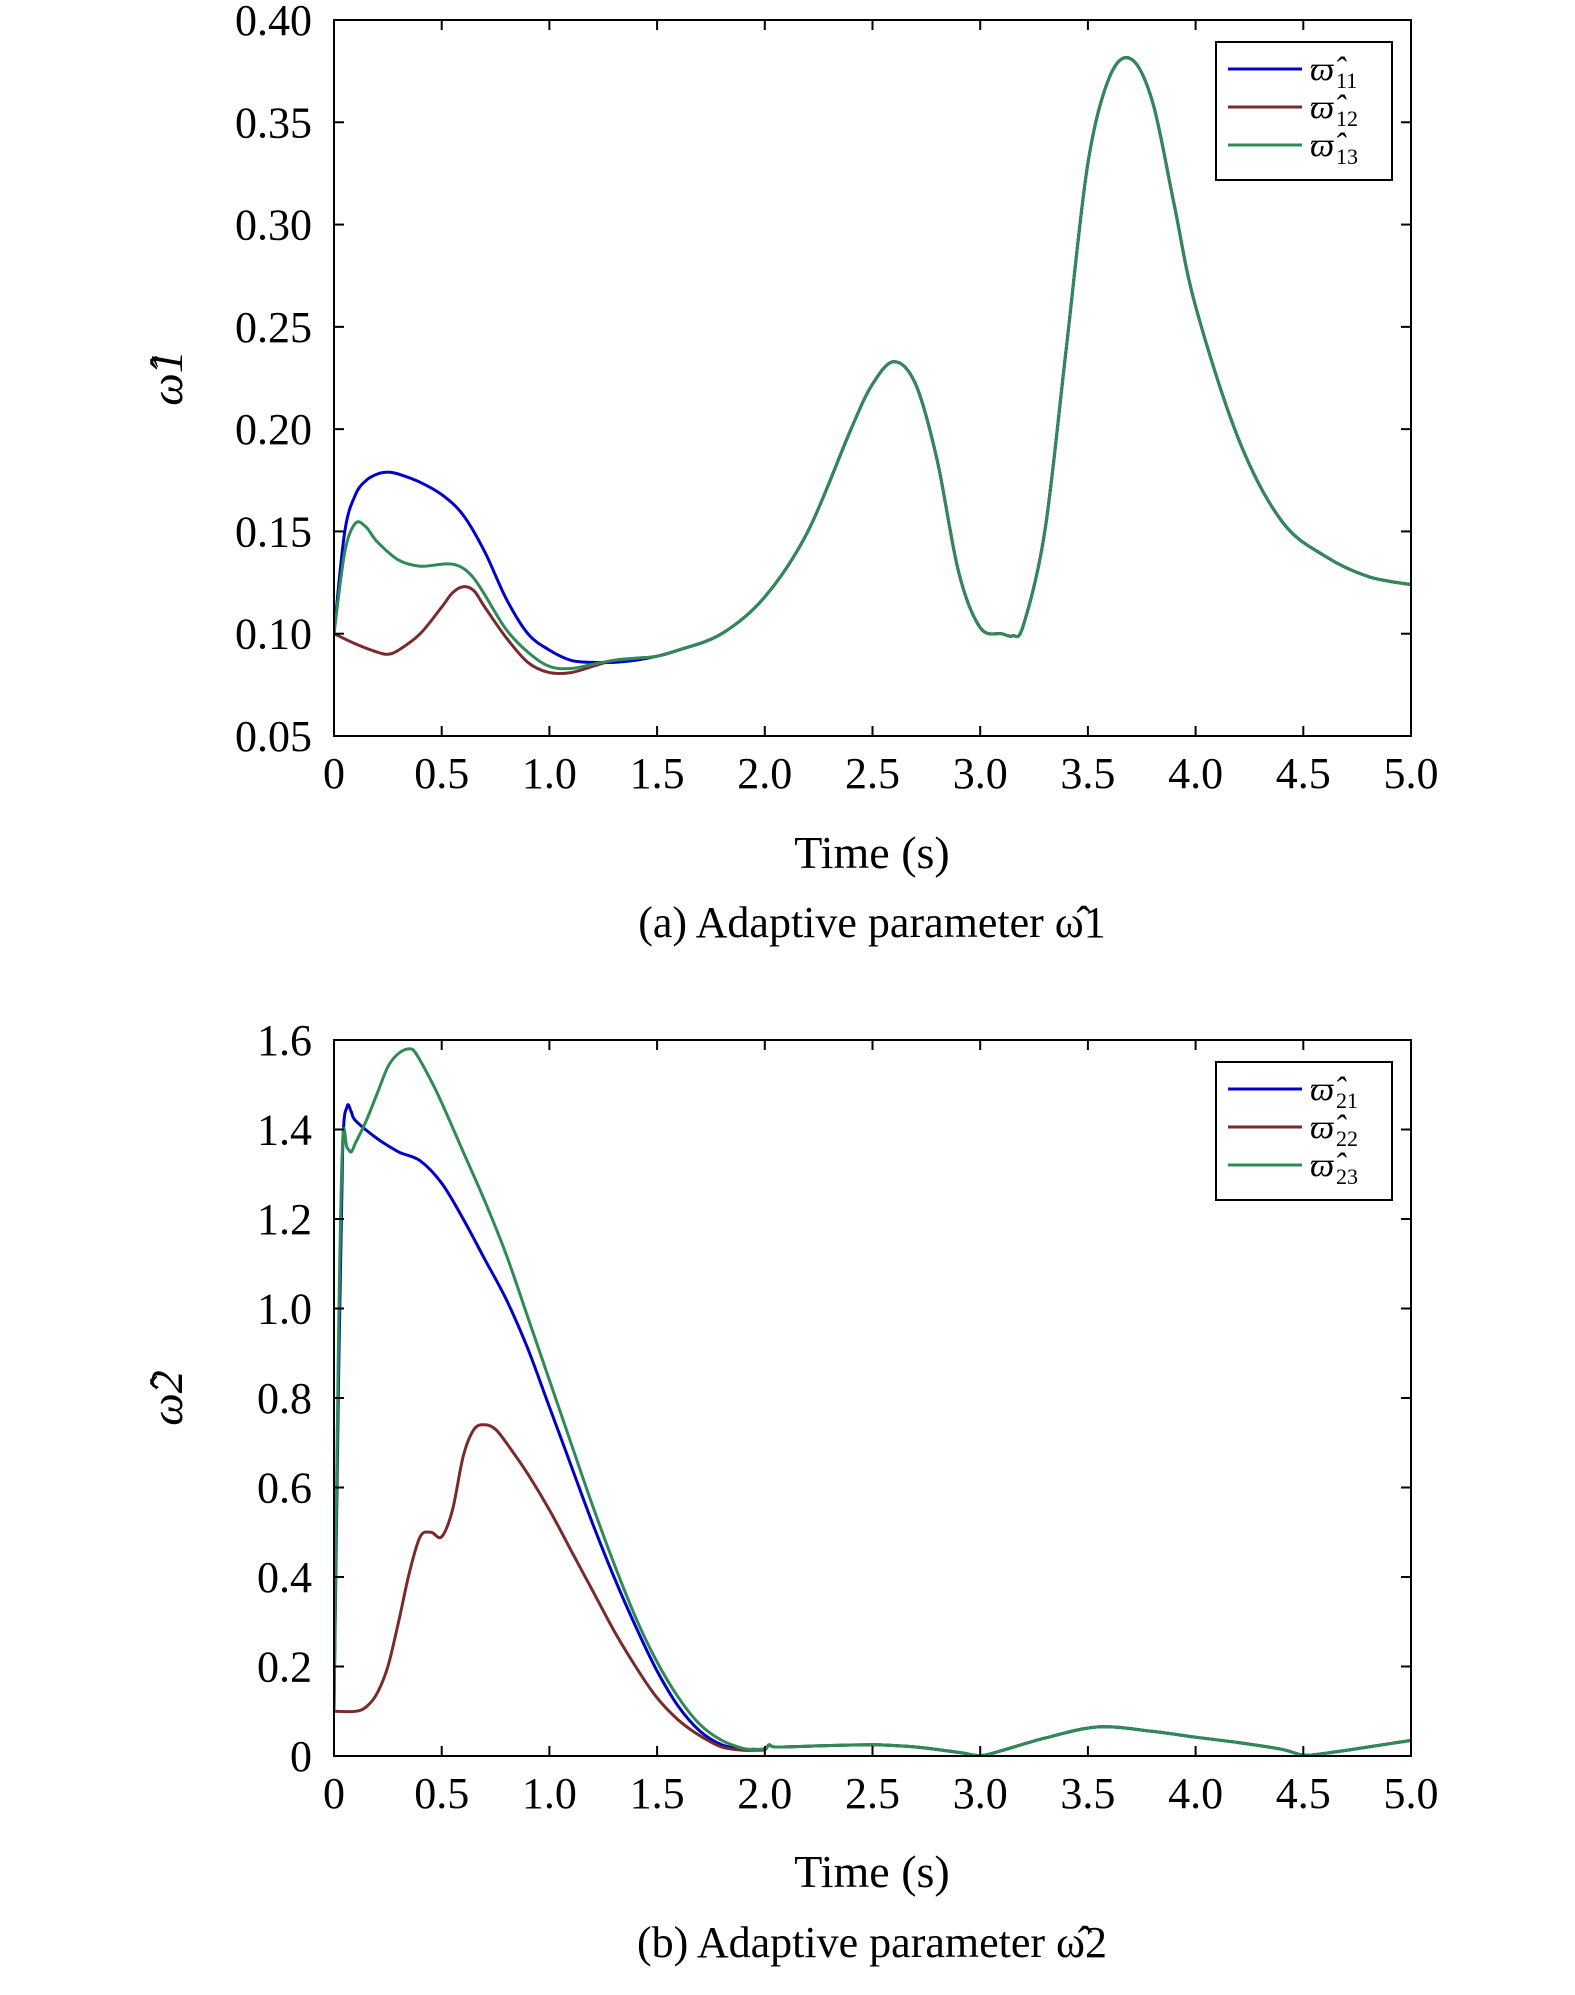 This screenshot has width=1575, height=1995. Describe the element at coordinates (284, 1130) in the screenshot. I see `chart-b-ytick-label: 1.4` at that location.